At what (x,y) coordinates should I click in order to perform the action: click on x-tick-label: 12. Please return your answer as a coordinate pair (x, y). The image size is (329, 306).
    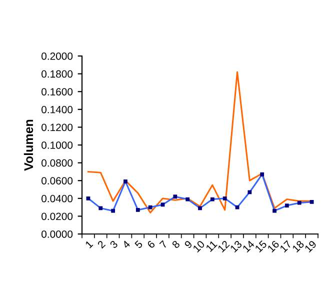
    Looking at the image, I should click on (223, 246).